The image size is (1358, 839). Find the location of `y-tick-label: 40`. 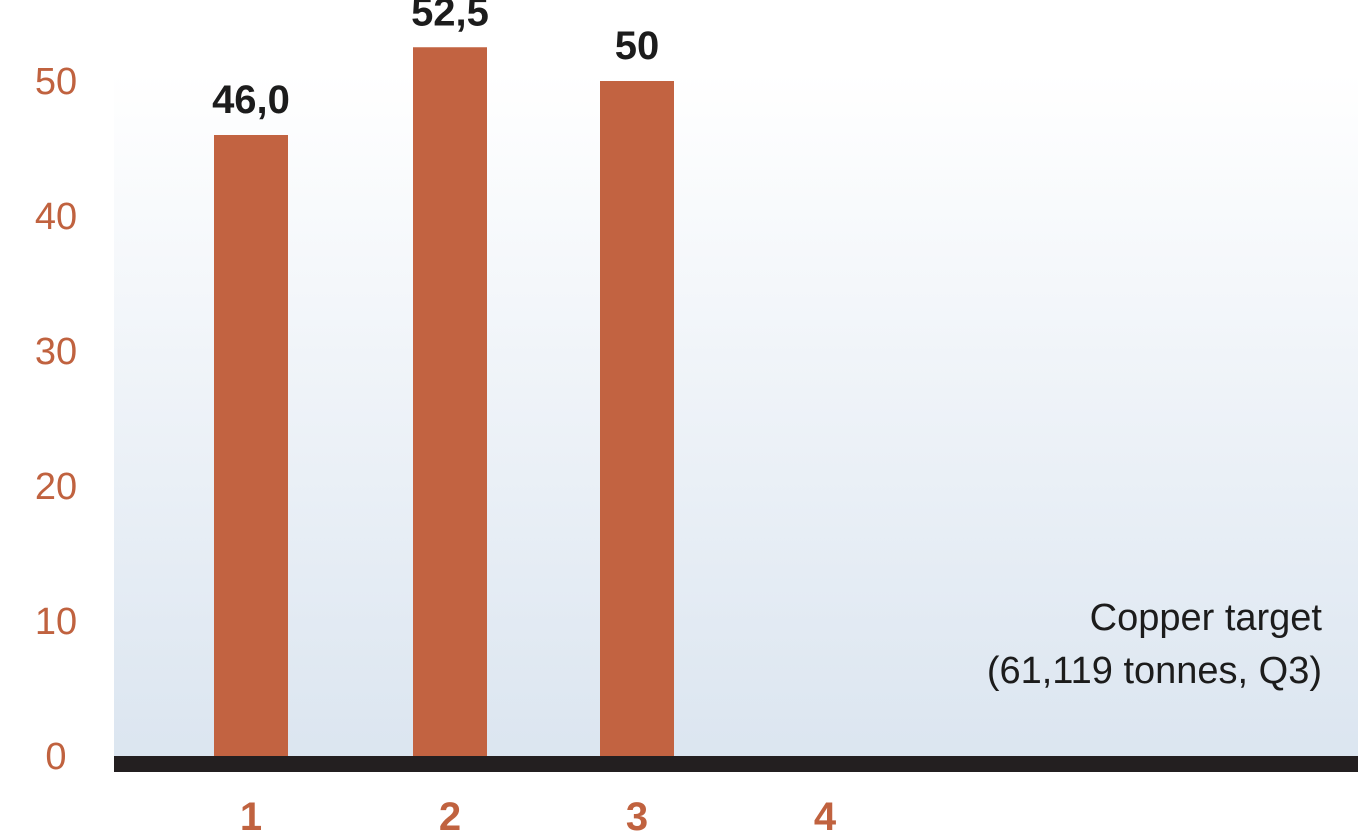

y-tick-label: 40 is located at coordinates (56, 217).